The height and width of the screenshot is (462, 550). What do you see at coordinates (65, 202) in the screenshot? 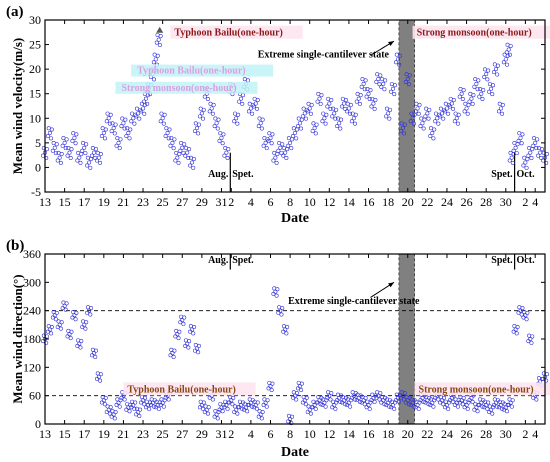
I see `x-tick-label: 15` at bounding box center [65, 202].